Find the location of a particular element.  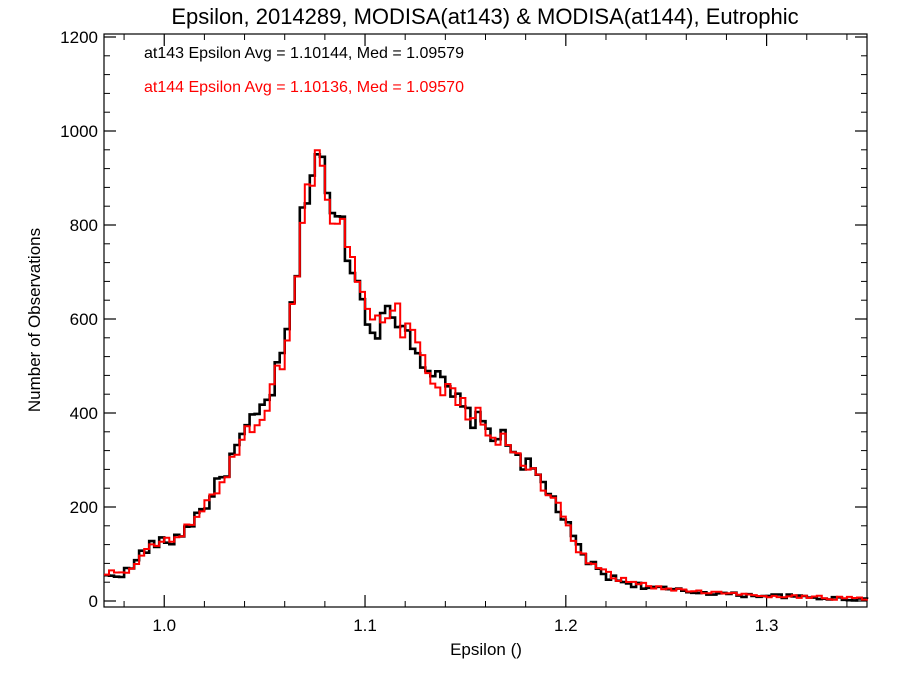

y-tick-label: 1000 is located at coordinates (79, 131).